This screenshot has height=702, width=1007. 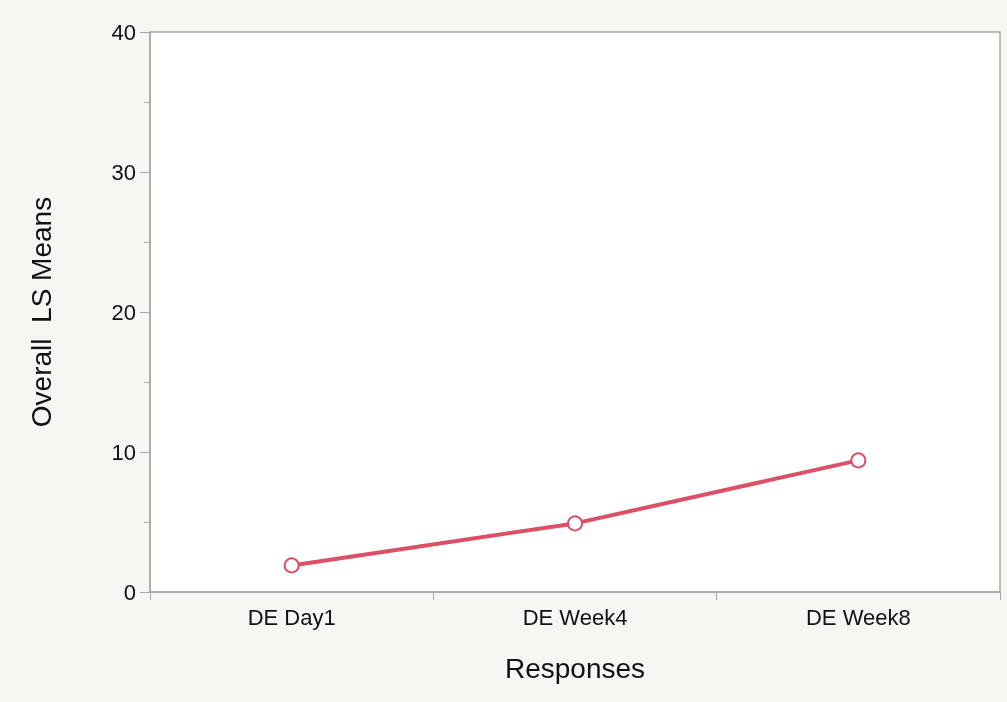 What do you see at coordinates (575, 668) in the screenshot?
I see `x-axis-title: Responses` at bounding box center [575, 668].